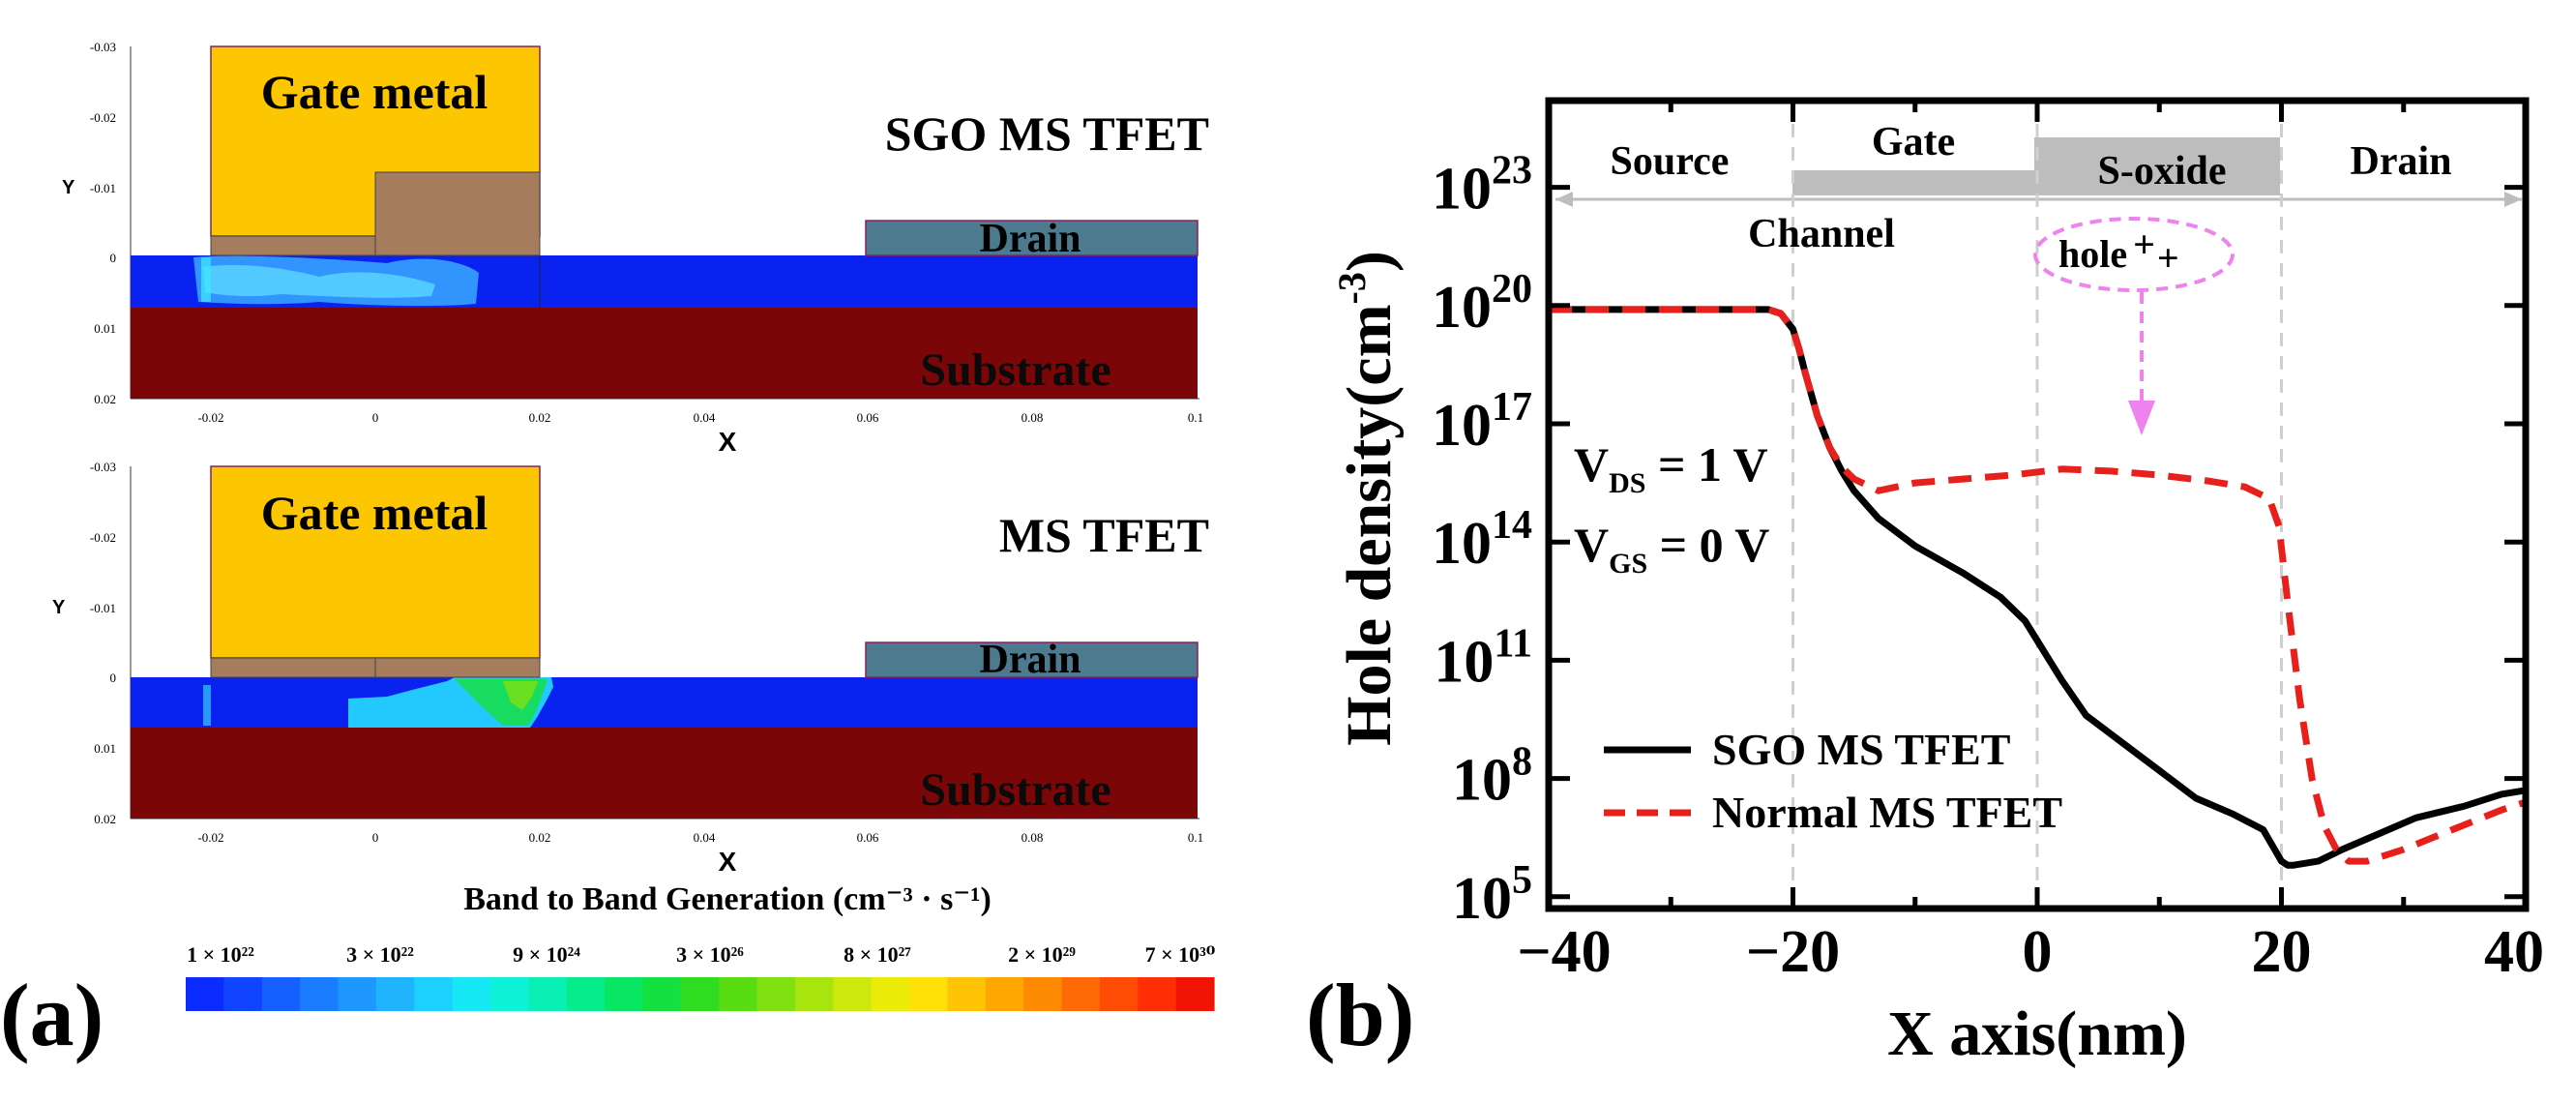 This screenshot has height=1103, width=2576. I want to click on y-axis-label: Y, so click(68, 188).